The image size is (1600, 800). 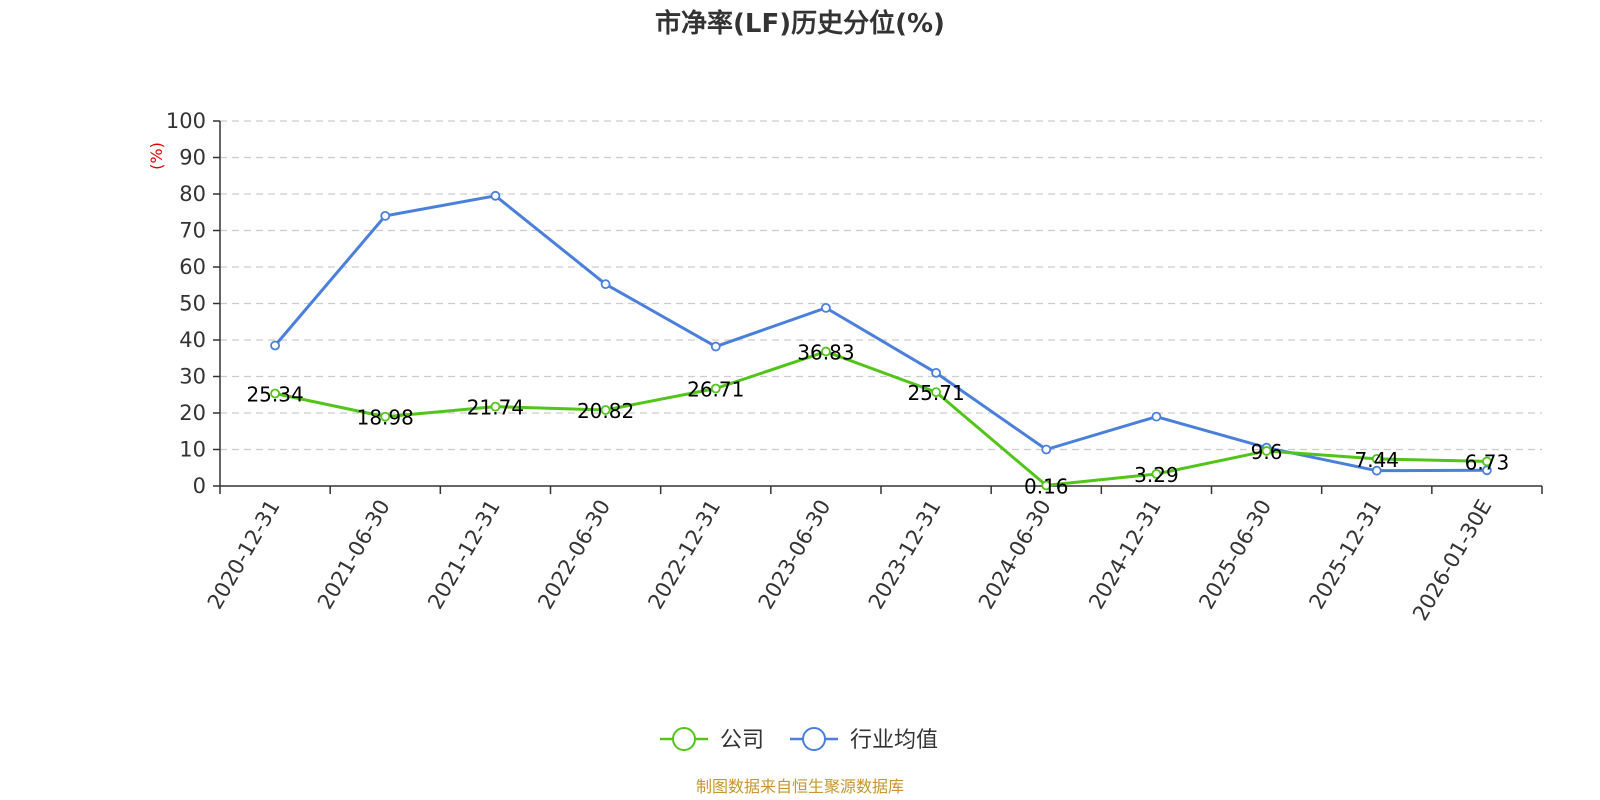 I want to click on series-line, so click(x=880, y=418).